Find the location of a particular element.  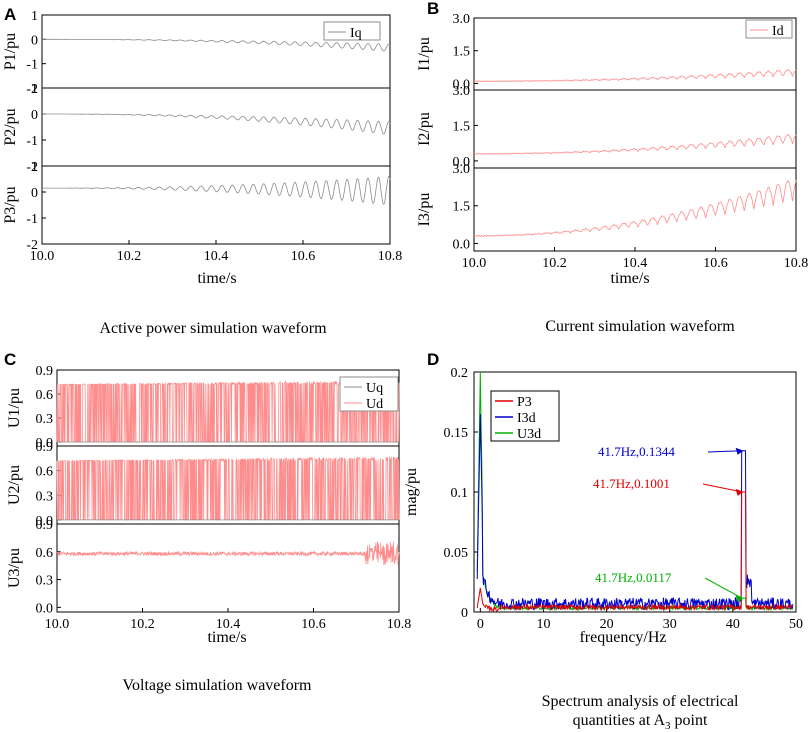

xtick-label: 30 is located at coordinates (670, 624).